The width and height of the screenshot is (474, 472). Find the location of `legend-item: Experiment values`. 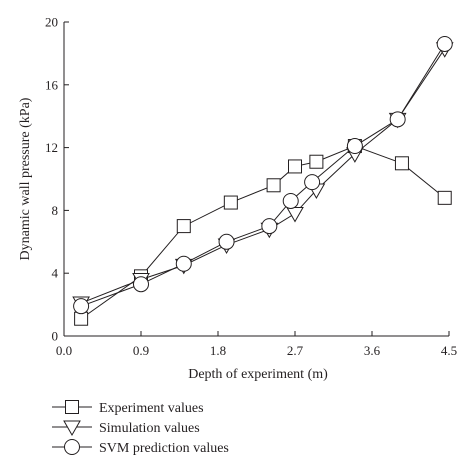

legend-item: Experiment values is located at coordinates (128, 408).